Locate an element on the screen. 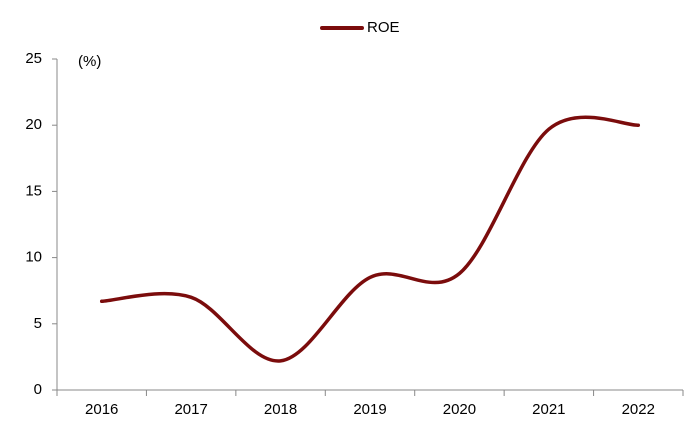 The width and height of the screenshot is (697, 434). y-tick-label: 5 is located at coordinates (38, 323).